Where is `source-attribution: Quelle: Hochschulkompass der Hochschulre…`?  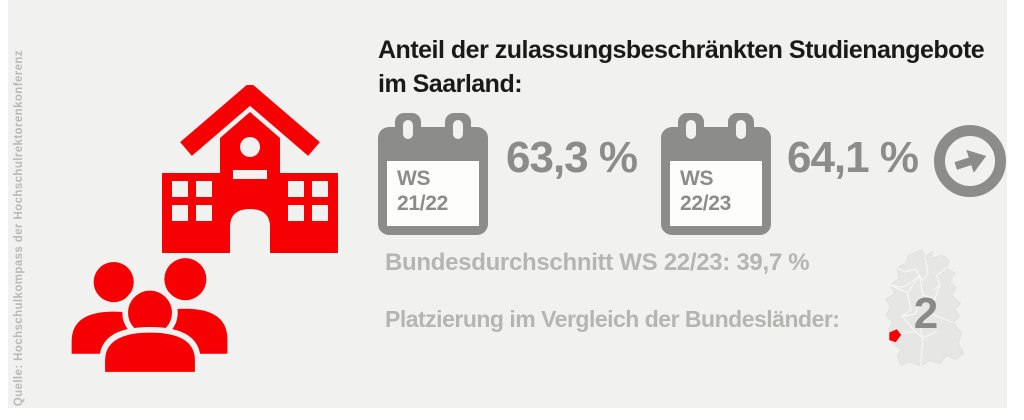
source-attribution: Quelle: Hochschulkompass der Hochschulre… is located at coordinates (19, 227).